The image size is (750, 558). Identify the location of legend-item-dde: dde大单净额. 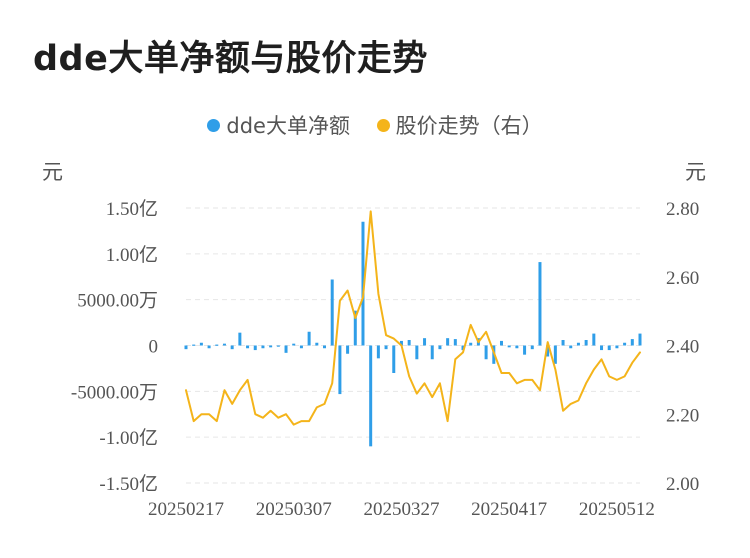
(278, 125).